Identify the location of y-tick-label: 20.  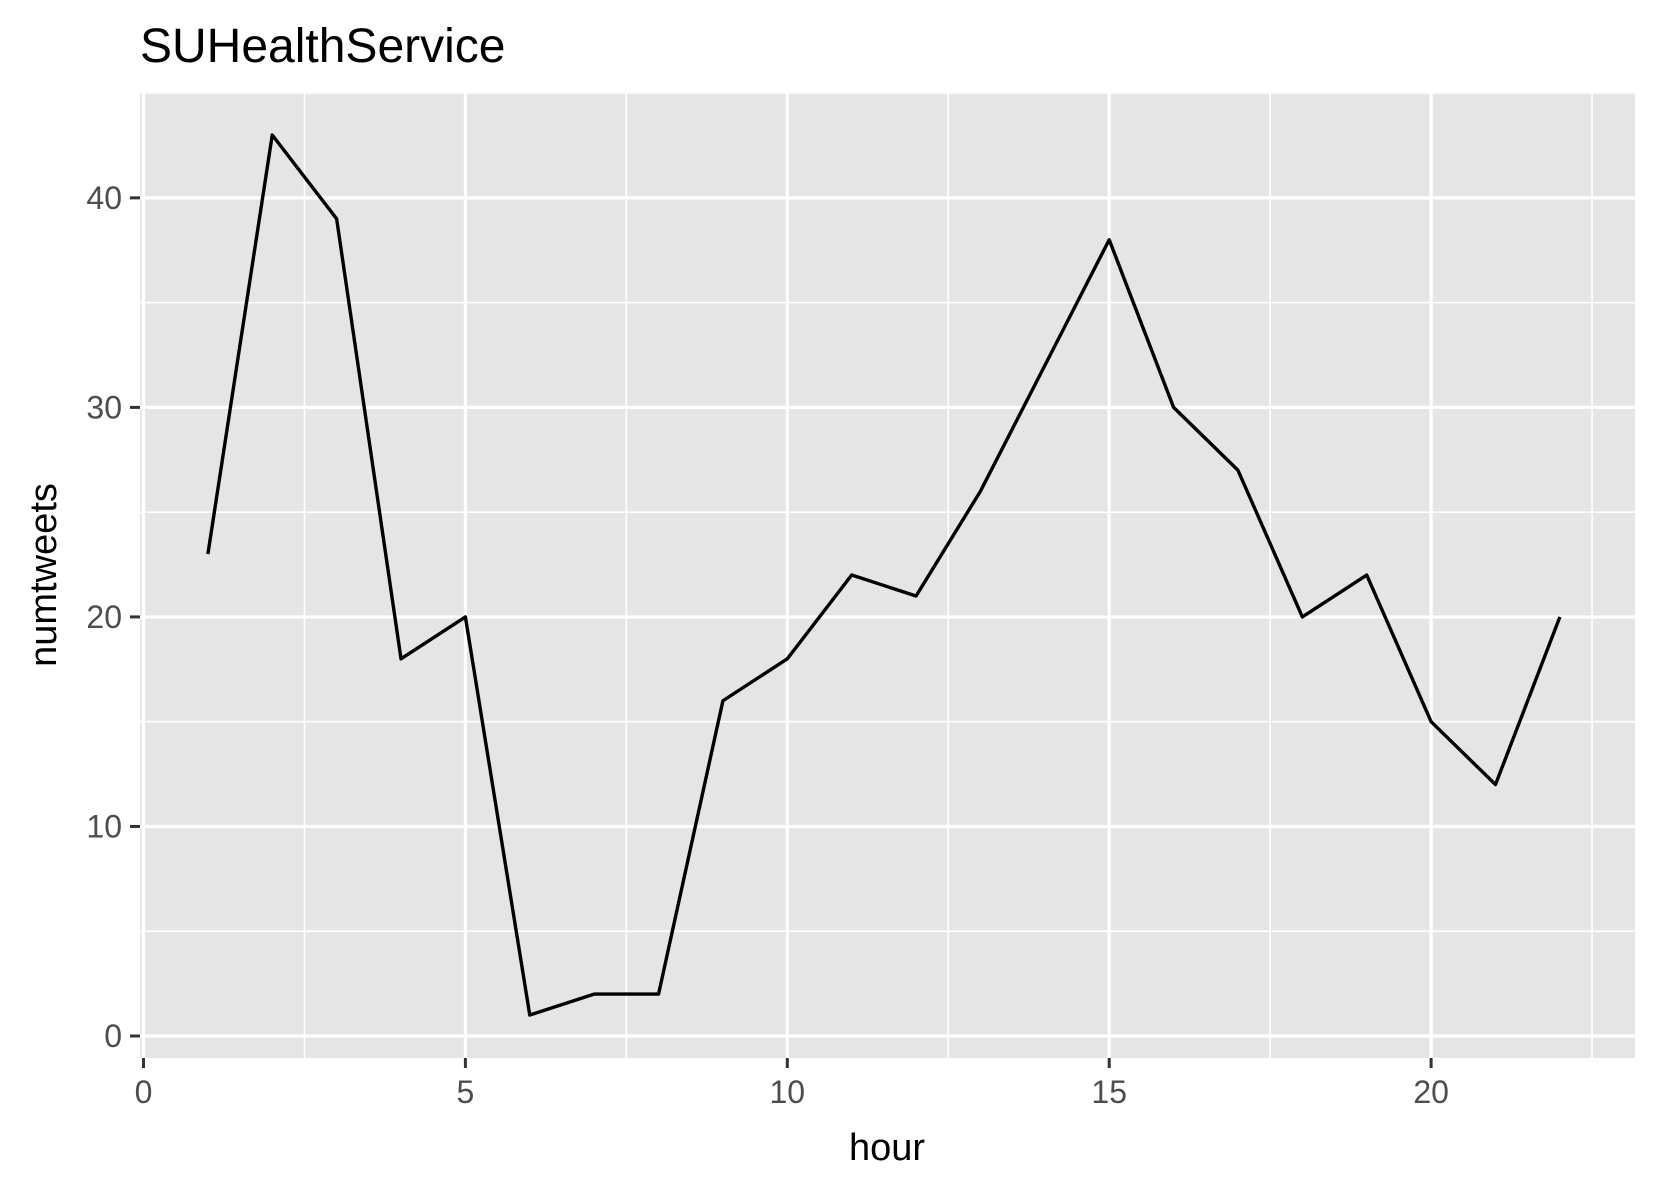
(104, 617).